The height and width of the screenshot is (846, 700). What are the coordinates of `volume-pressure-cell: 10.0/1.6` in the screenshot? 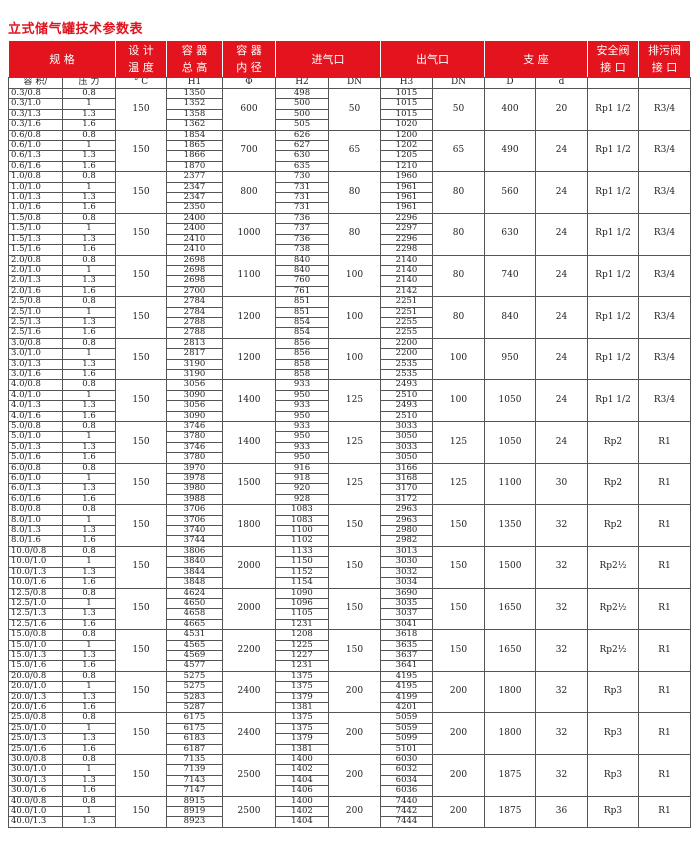 It's located at (35, 583).